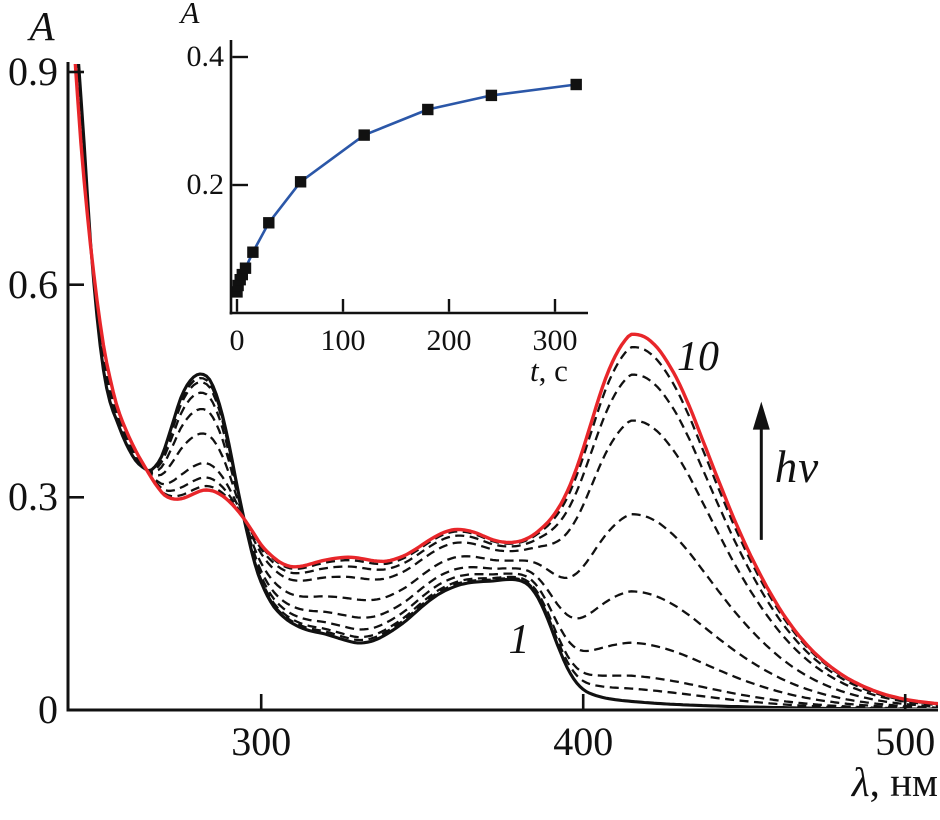 Image resolution: width=940 pixels, height=820 pixels. Describe the element at coordinates (903, 782) in the screenshot. I see `main-x-axis-units: , нм` at that location.